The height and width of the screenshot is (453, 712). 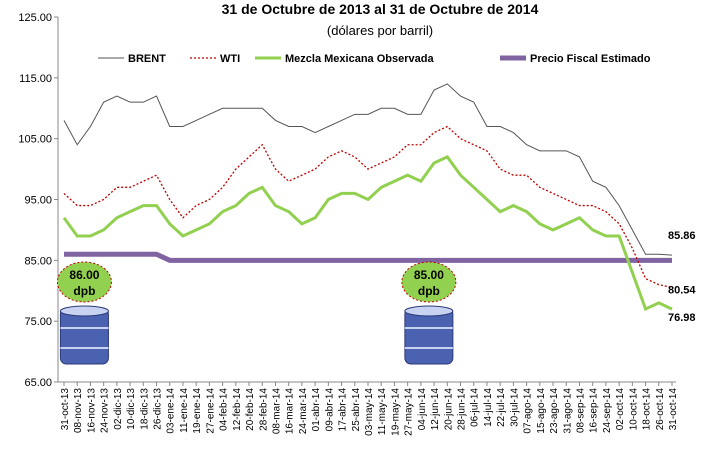 What do you see at coordinates (594, 410) in the screenshot?
I see `x-tick-label: 16-sep-14` at bounding box center [594, 410].